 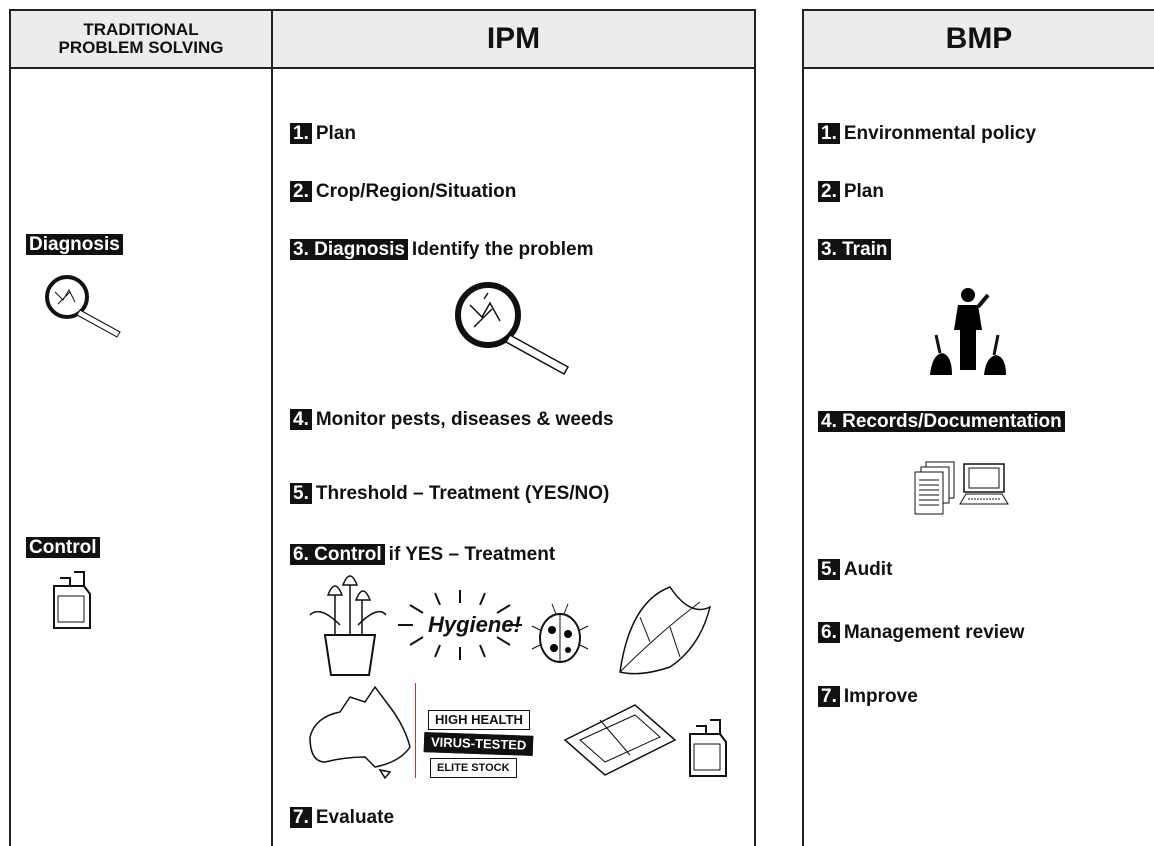 I want to click on ladybird, so click(x=560, y=633).